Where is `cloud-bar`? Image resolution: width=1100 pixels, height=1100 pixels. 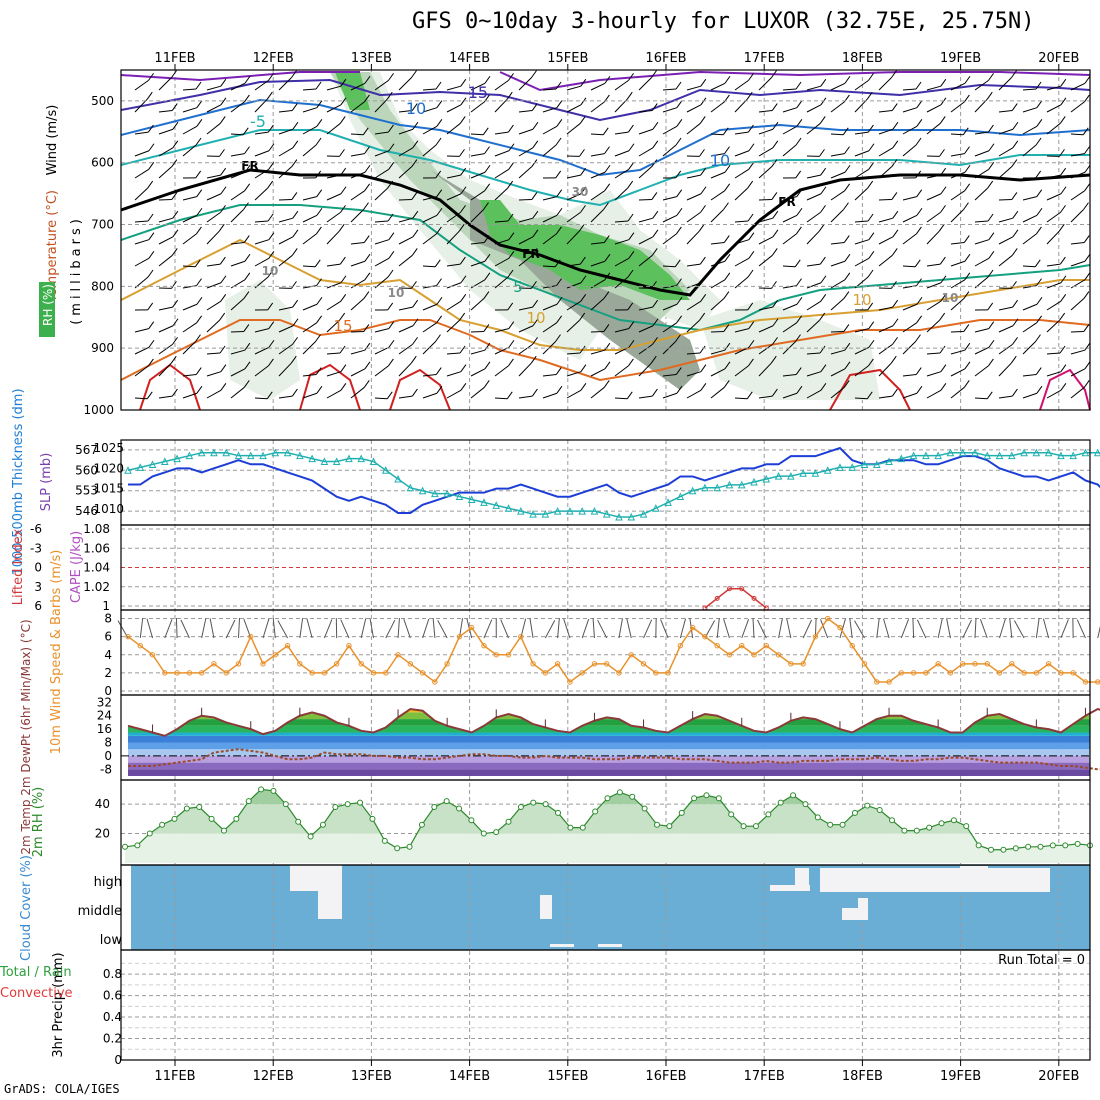
cloud-bar is located at coordinates (863, 909).